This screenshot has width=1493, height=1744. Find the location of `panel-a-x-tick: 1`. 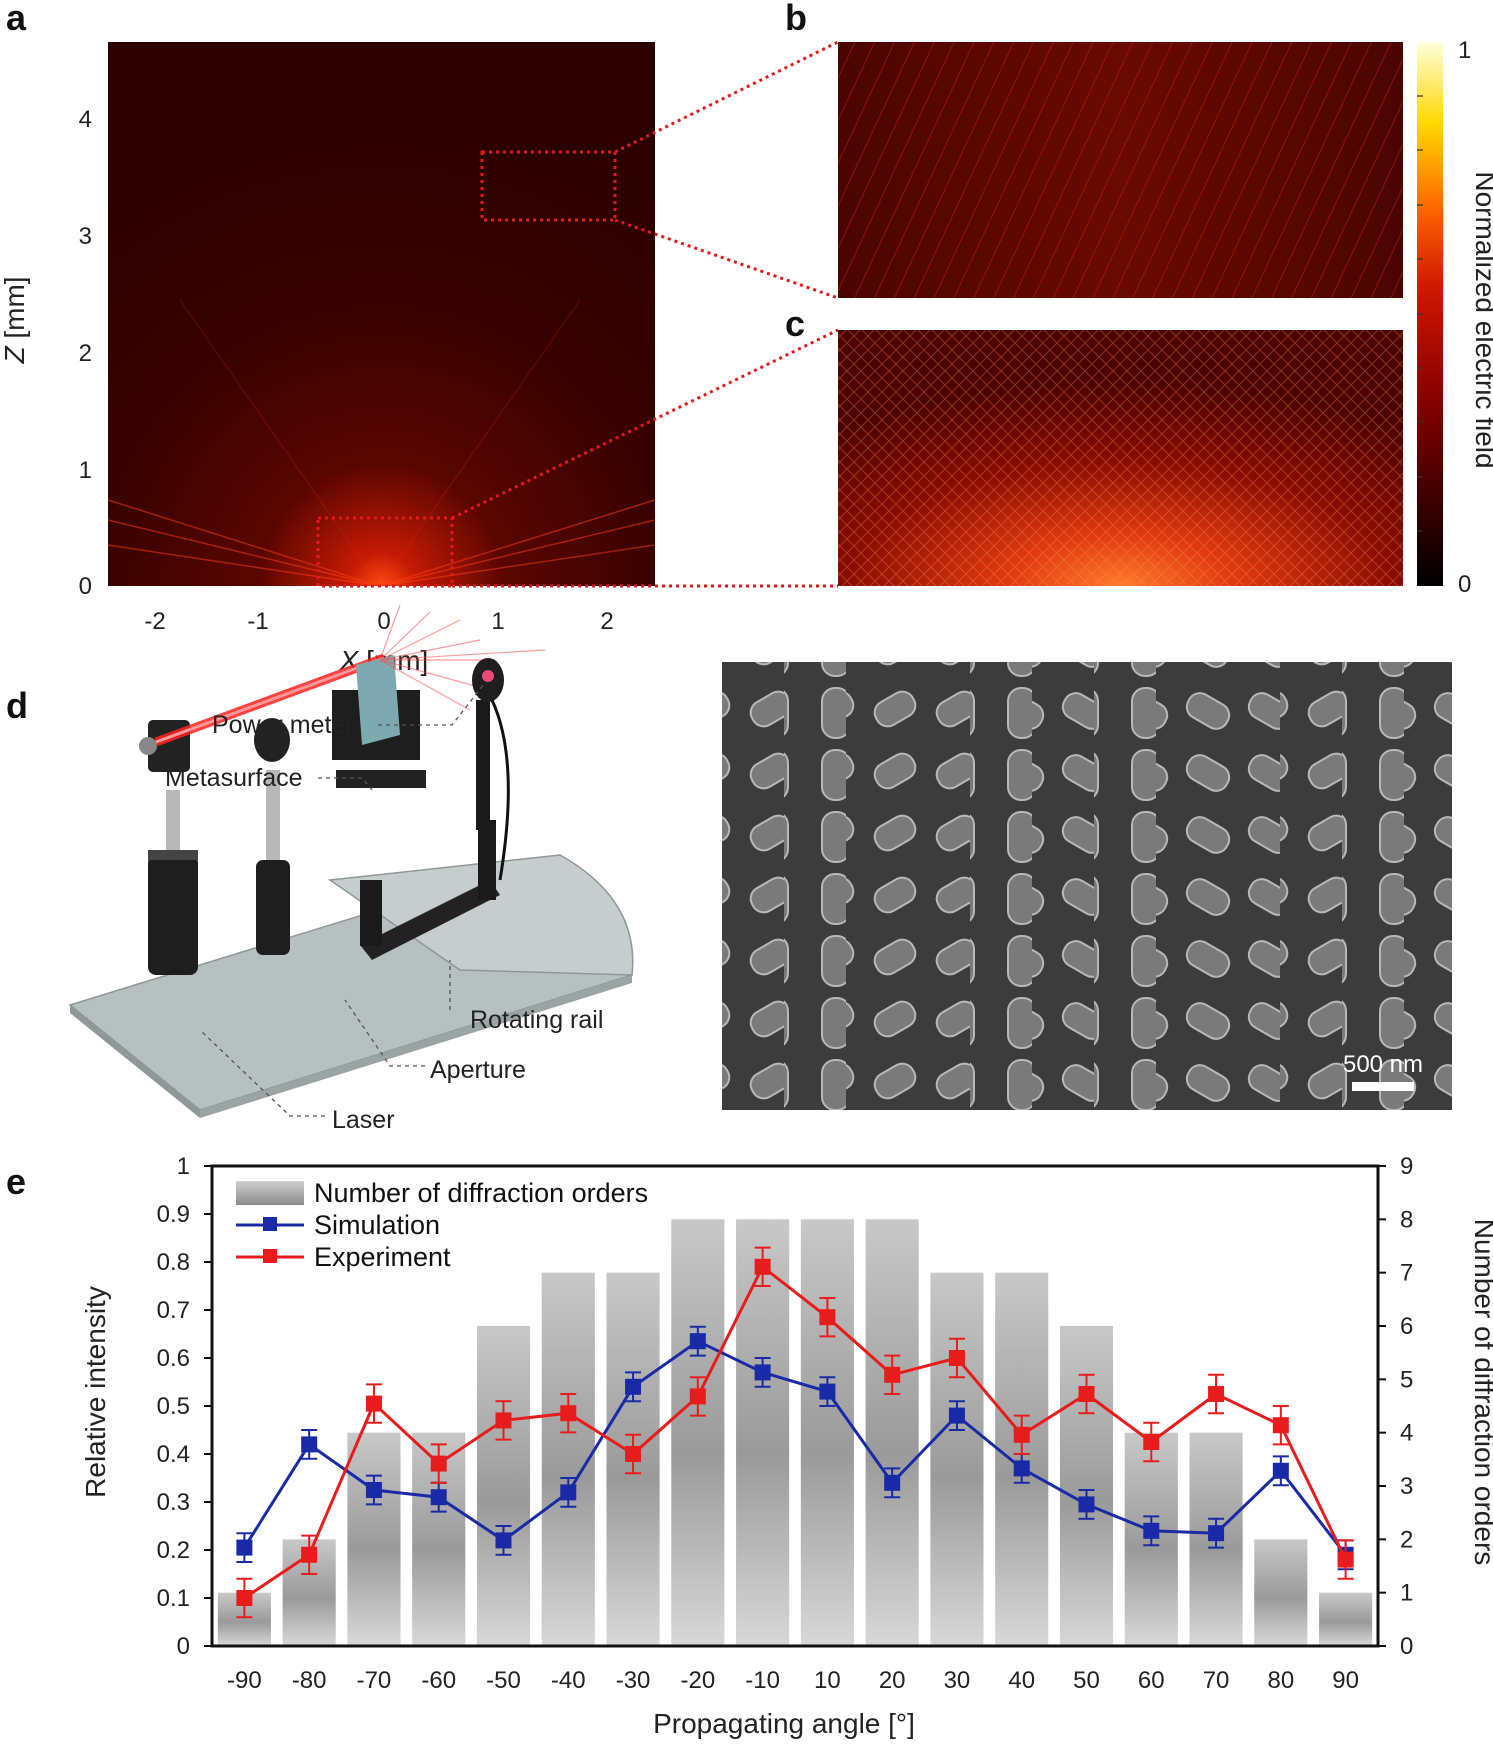

panel-a-x-tick: 1 is located at coordinates (497, 621).